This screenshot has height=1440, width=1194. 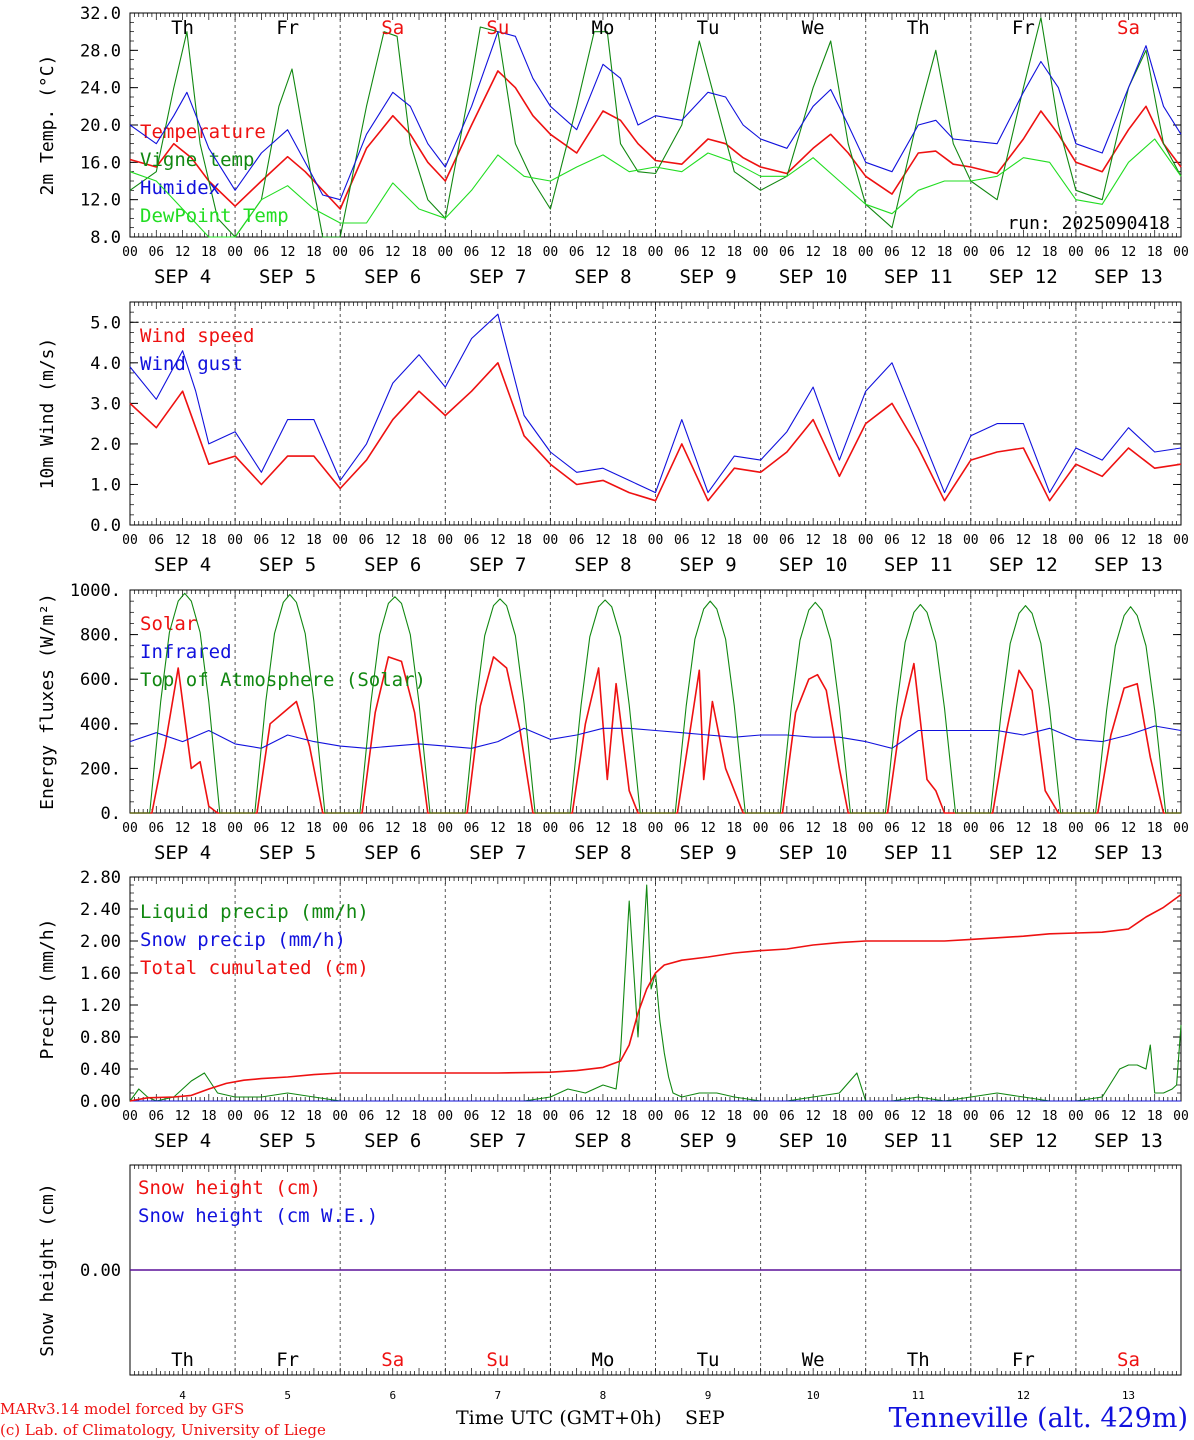 What do you see at coordinates (655, 431) in the screenshot?
I see `series-line-wind-speed` at bounding box center [655, 431].